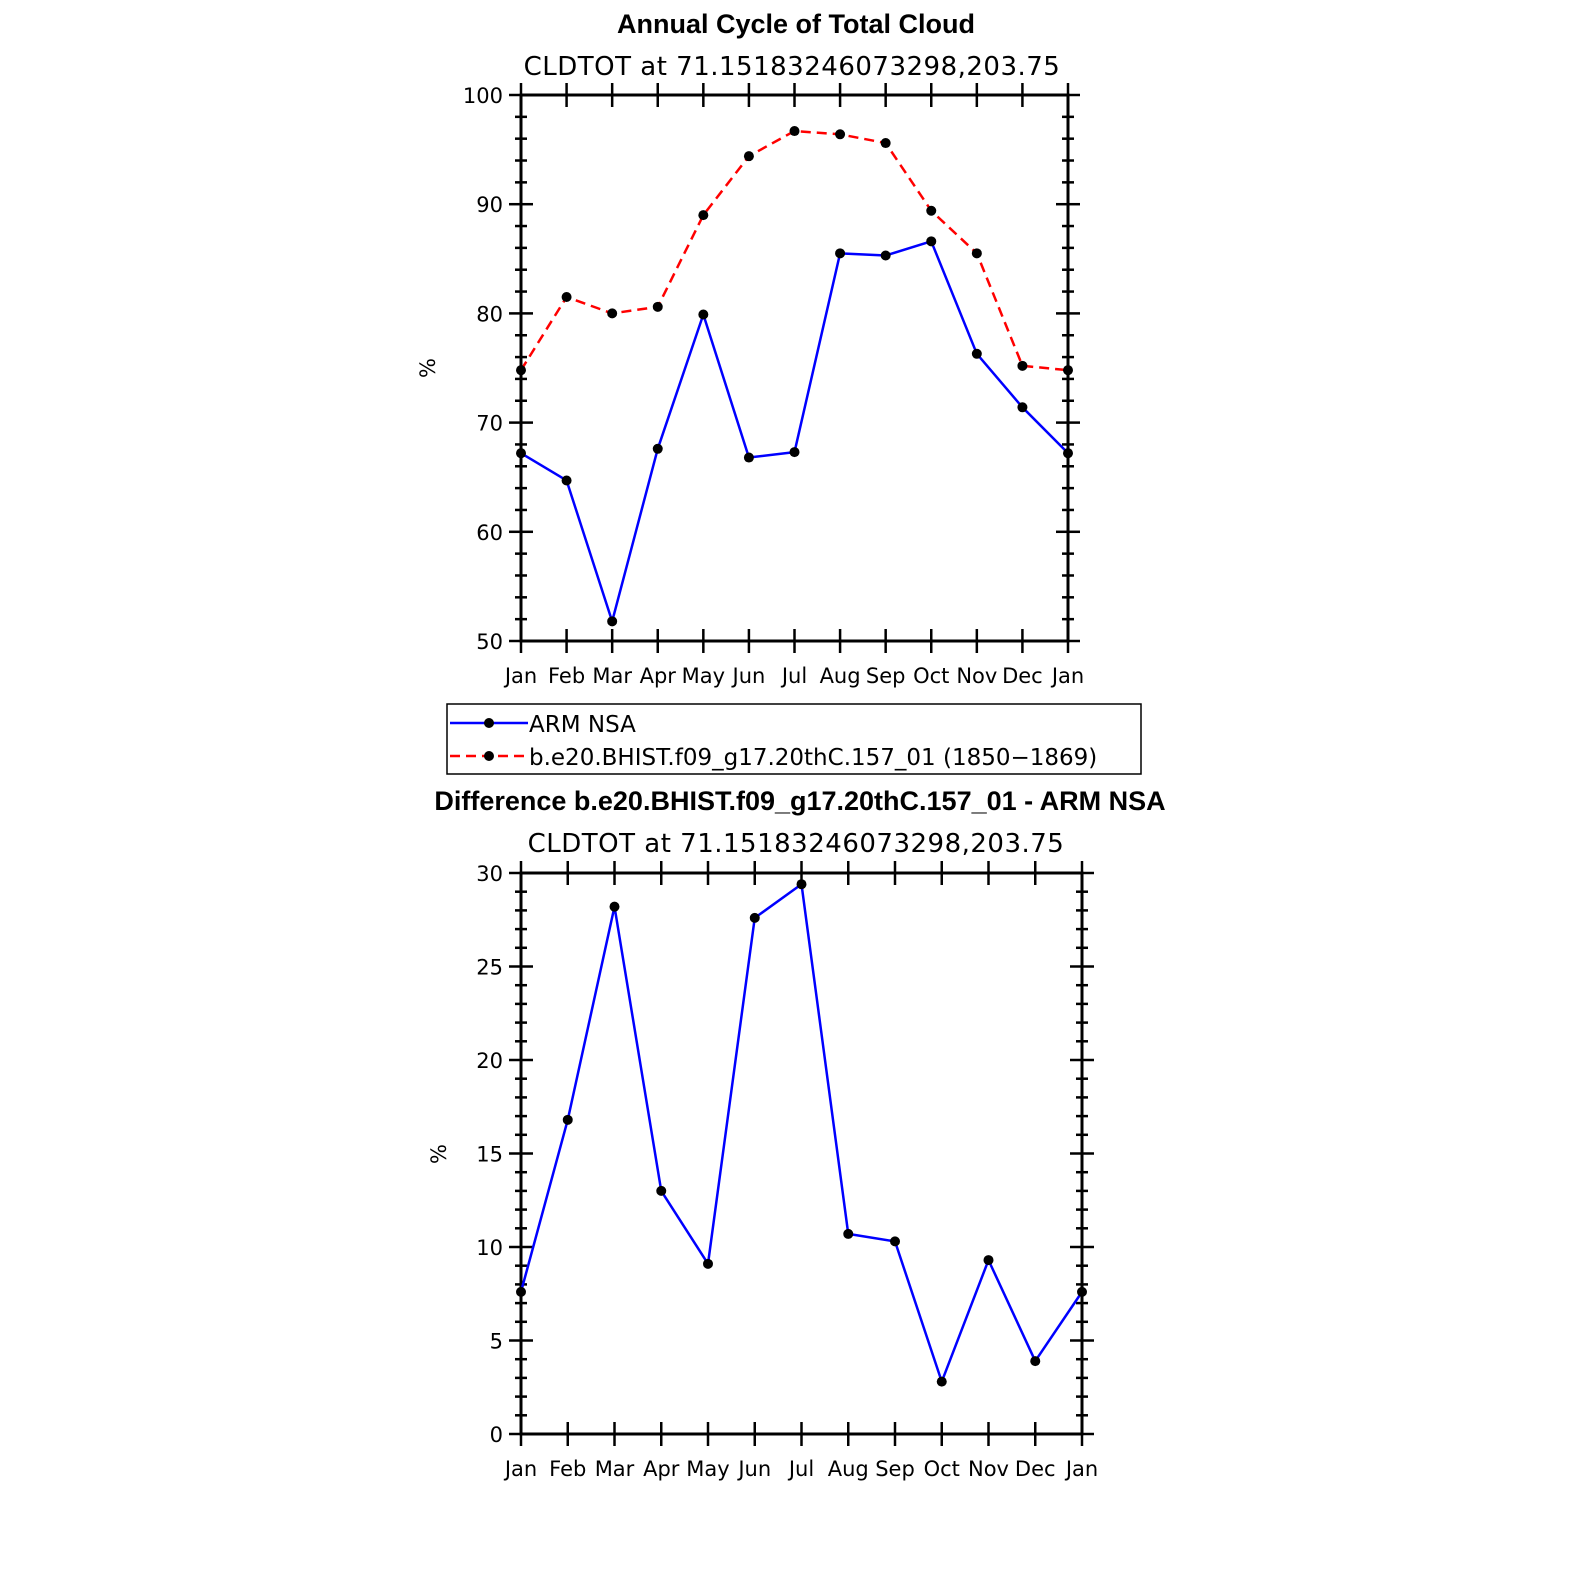  I want to click on chart-subtitle: CLDTOT at 71.15183246073298,203.75, so click(792, 67).